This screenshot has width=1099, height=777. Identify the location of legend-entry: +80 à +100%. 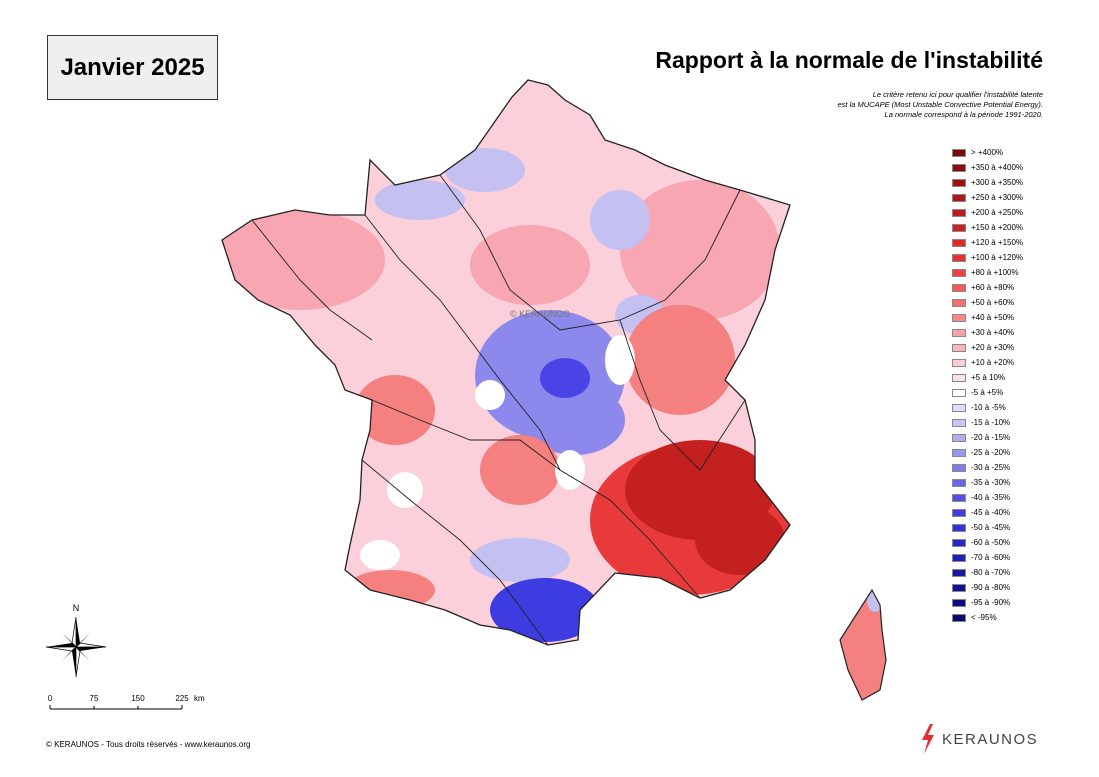
(987, 272).